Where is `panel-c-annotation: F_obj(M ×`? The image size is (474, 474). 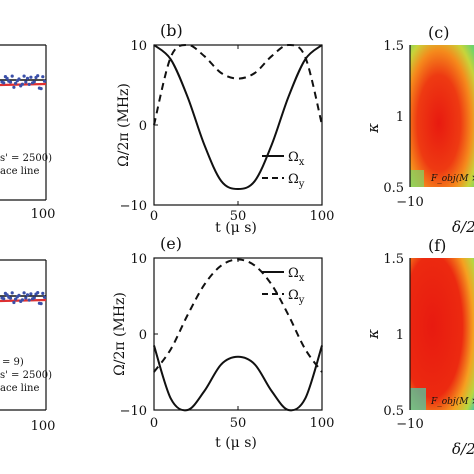 panel-c-annotation: F_obj(M × is located at coordinates (452, 178).